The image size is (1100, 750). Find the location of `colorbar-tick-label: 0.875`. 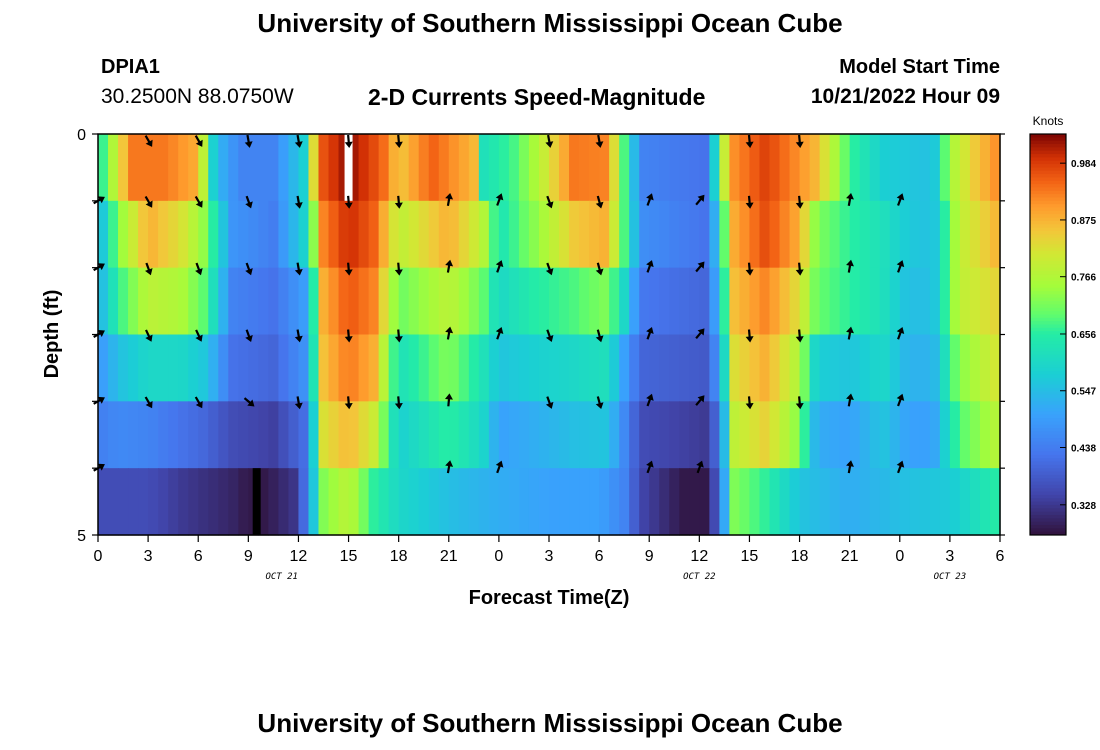

colorbar-tick-label: 0.875 is located at coordinates (1083, 221).